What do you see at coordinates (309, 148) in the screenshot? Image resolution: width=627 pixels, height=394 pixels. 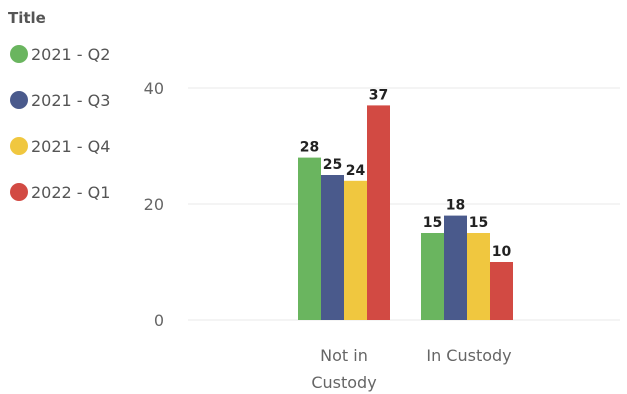 I see `data-label: 28` at bounding box center [309, 148].